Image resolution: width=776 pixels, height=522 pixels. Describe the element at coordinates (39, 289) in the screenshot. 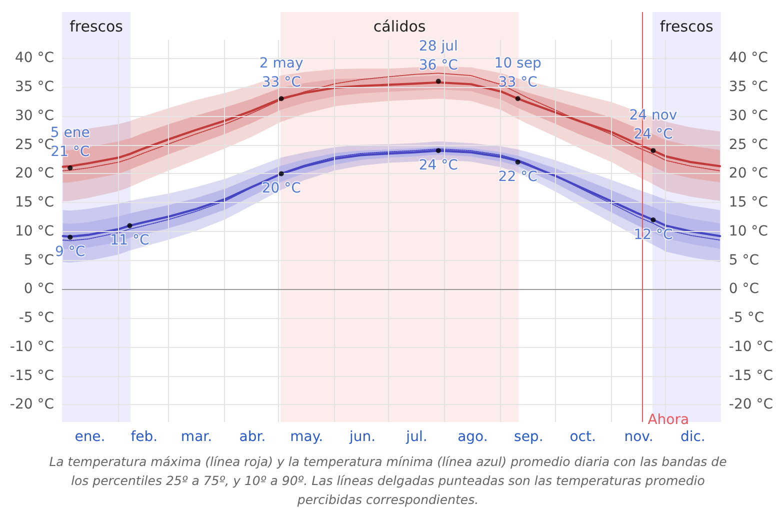

I see `y-tick-label: 0 °C` at that location.